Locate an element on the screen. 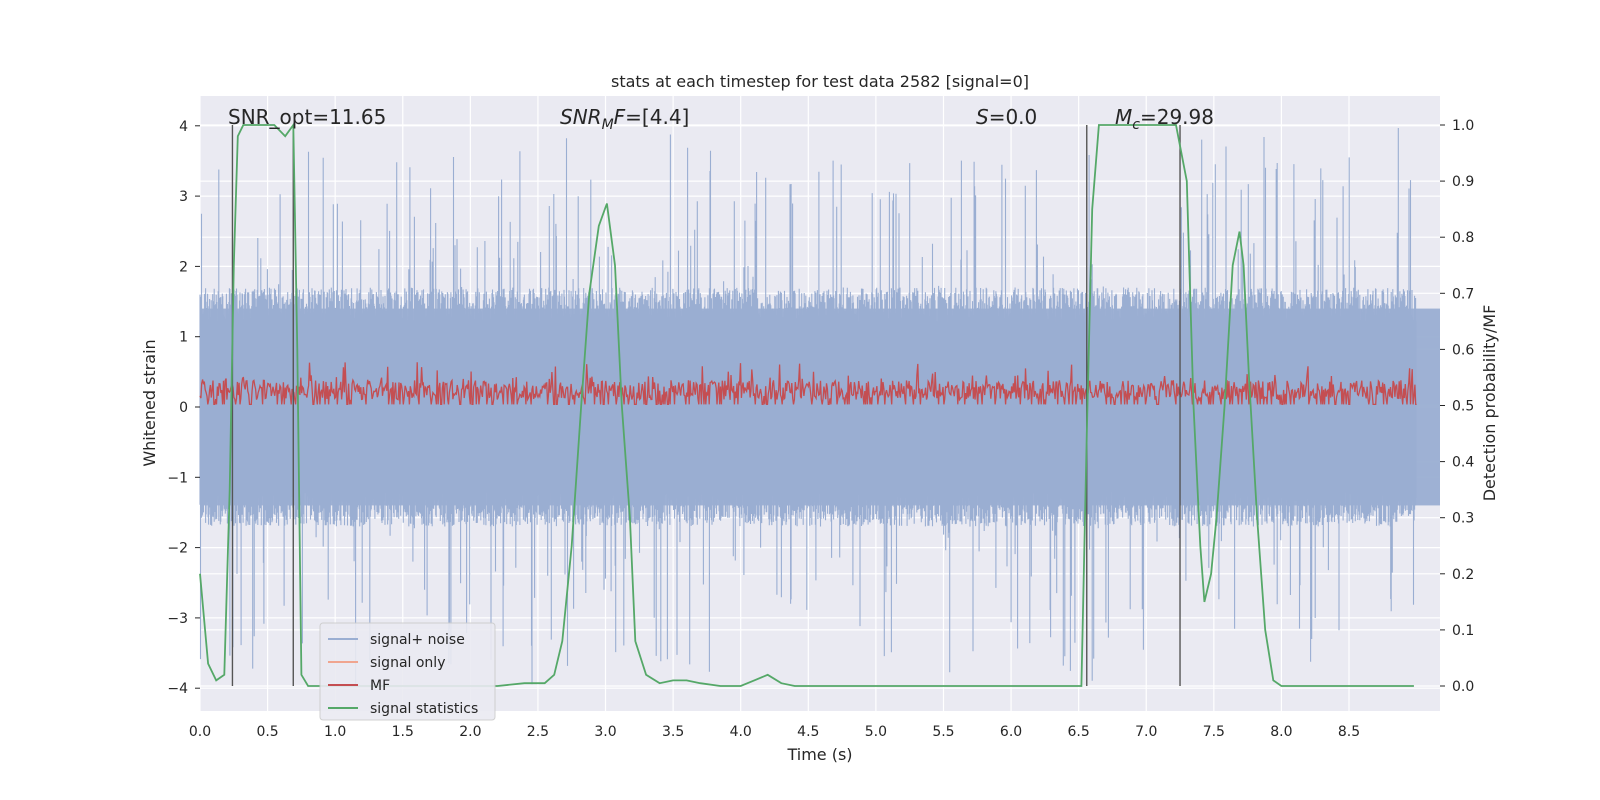 This screenshot has height=800, width=1600. mf-series is located at coordinates (808, 384).